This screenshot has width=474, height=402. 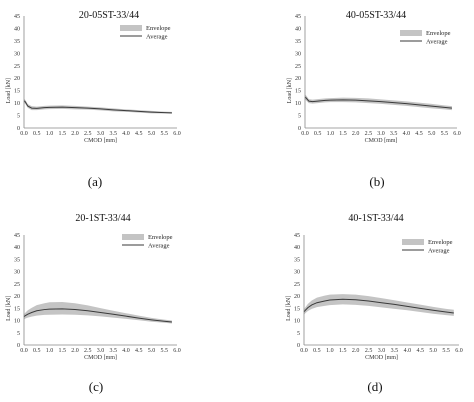 What do you see at coordinates (101, 351) in the screenshot?
I see `x-tick-label: 3.0` at bounding box center [101, 351].